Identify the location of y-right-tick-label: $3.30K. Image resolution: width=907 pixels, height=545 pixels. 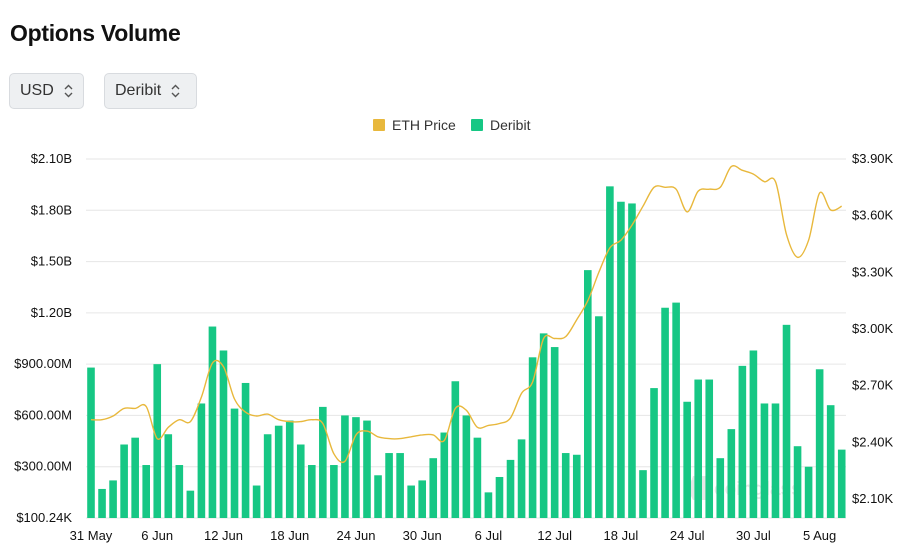
(873, 271).